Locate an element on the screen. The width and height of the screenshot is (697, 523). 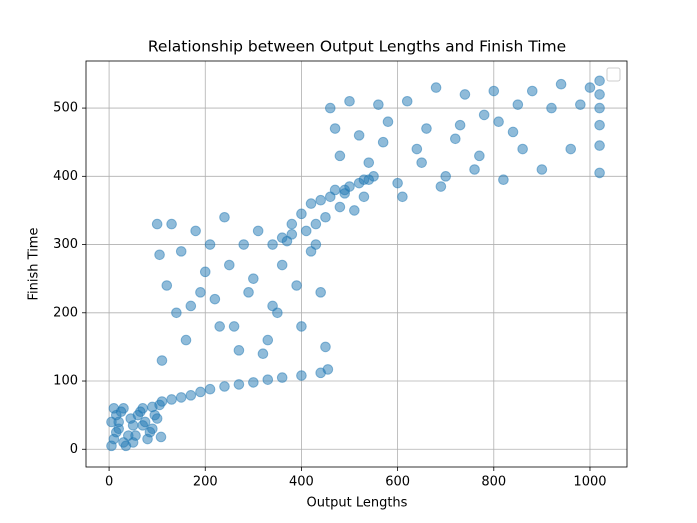
x-axis-label: Output Lengths is located at coordinates (357, 503).